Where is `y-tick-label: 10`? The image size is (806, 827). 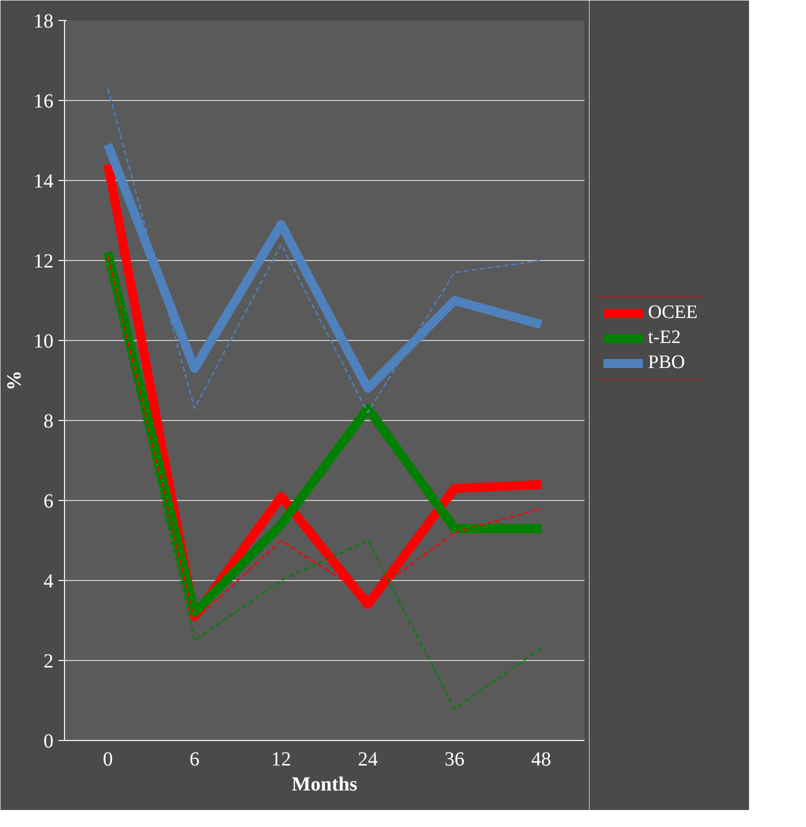 y-tick-label: 10 is located at coordinates (44, 341).